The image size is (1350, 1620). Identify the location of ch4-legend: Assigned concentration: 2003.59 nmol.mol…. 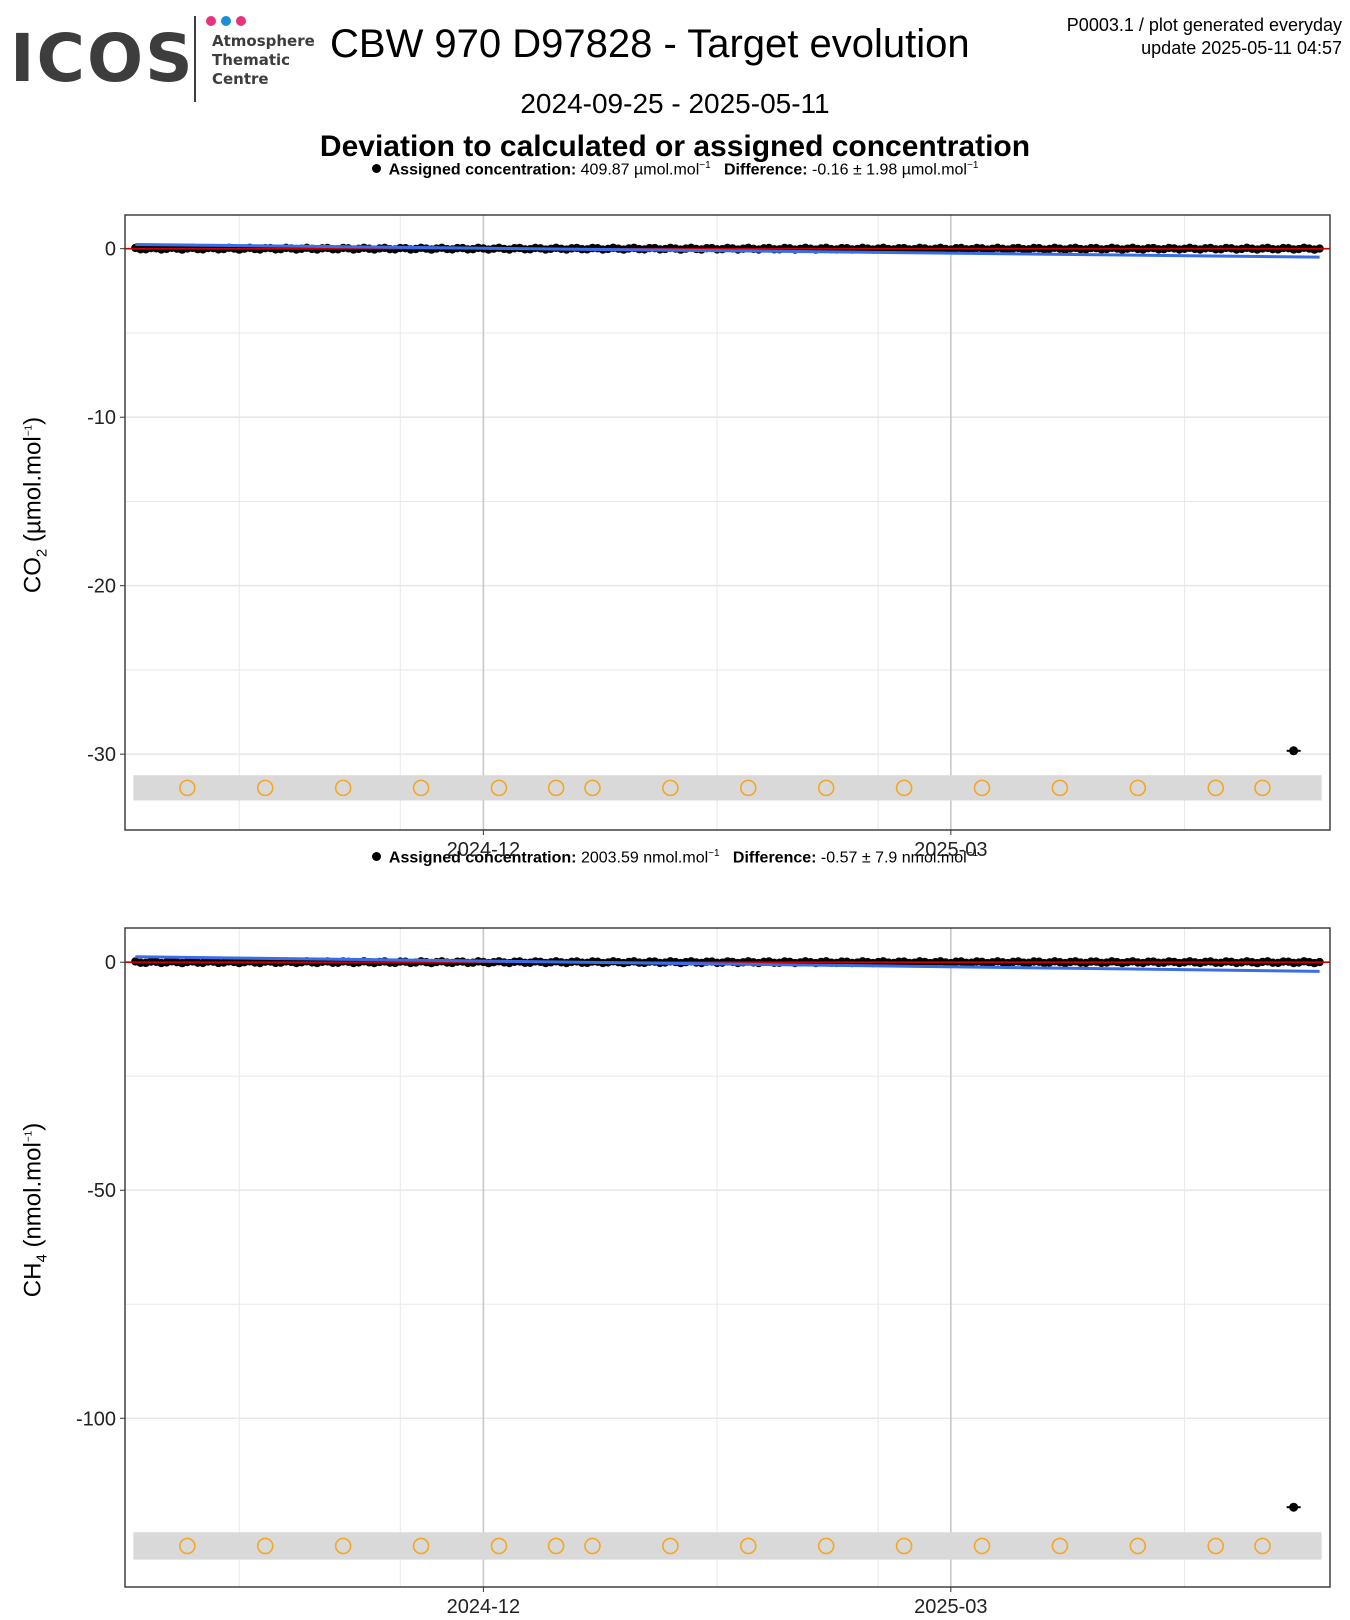
(675, 857).